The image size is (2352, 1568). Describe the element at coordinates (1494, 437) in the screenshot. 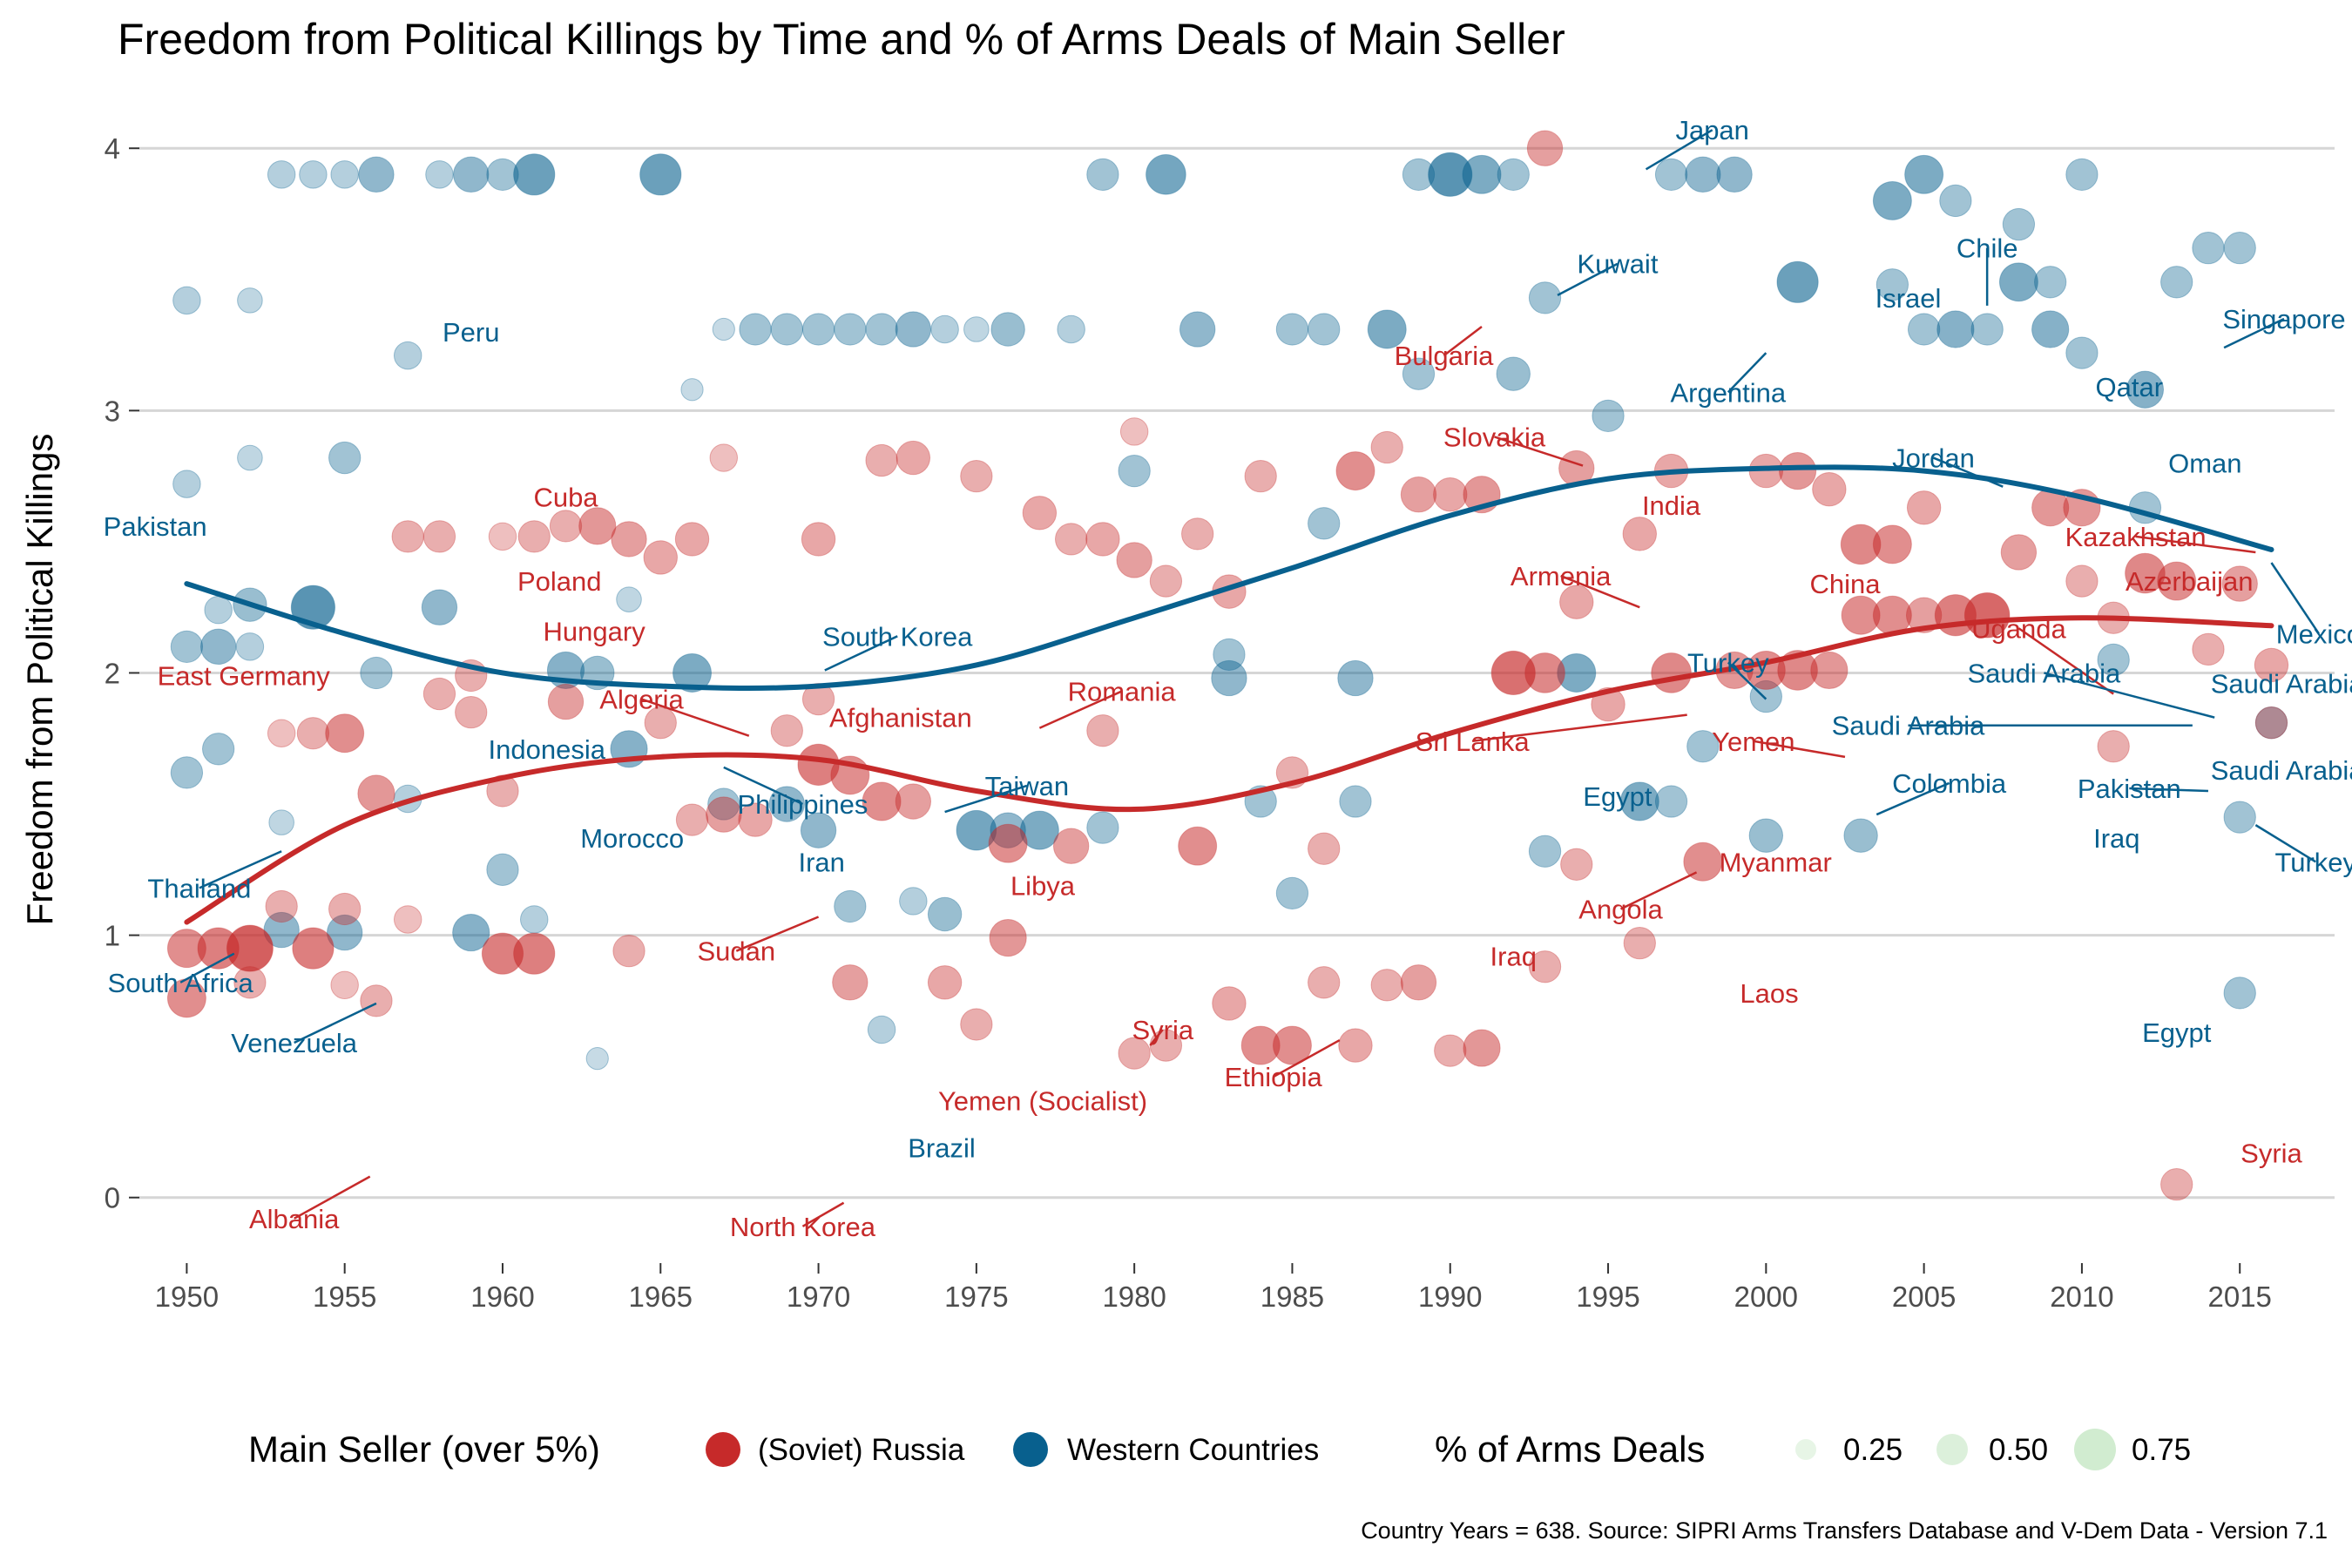

I see `annotation-label: Slovakia` at that location.